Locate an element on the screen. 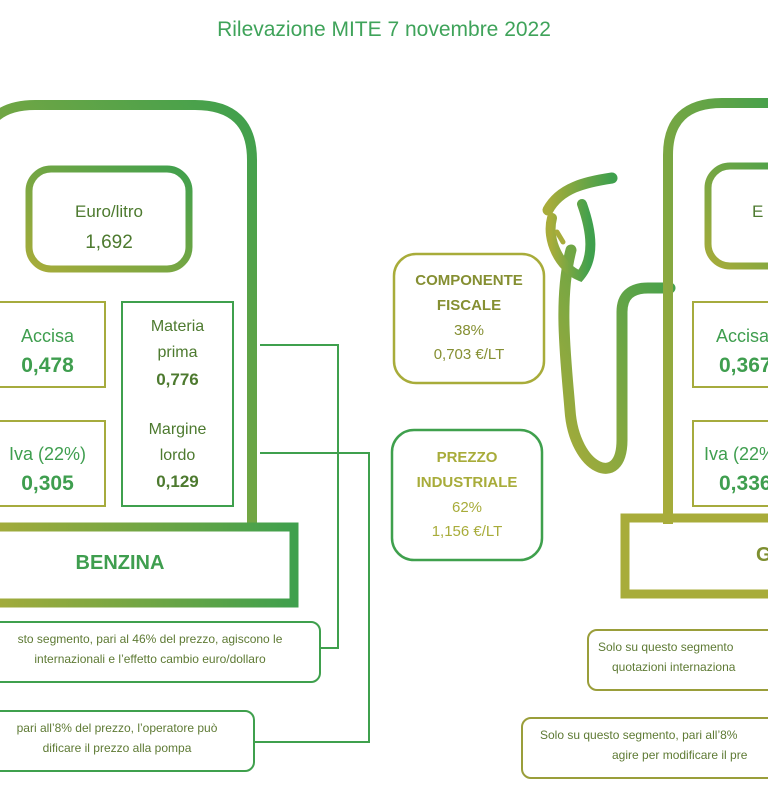 Image resolution: width=768 pixels, height=810 pixels. benzina-margine-label-2: lordo is located at coordinates (177, 455).